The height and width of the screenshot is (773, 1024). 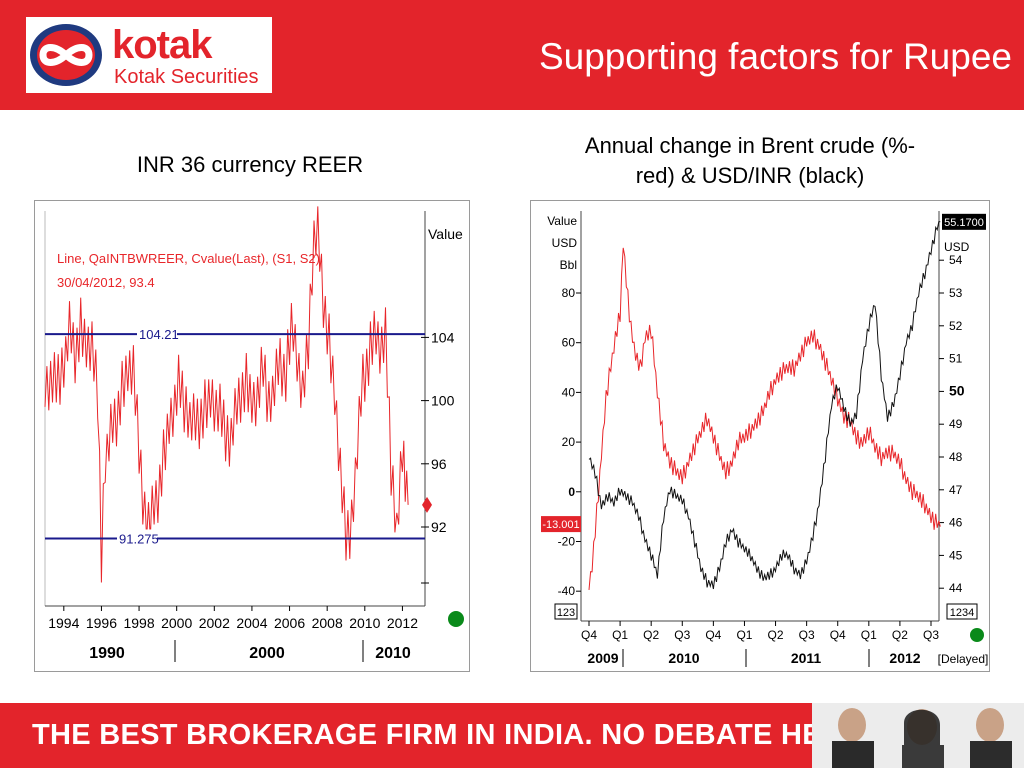 What do you see at coordinates (956, 326) in the screenshot?
I see `right-tick-label: 52` at bounding box center [956, 326].